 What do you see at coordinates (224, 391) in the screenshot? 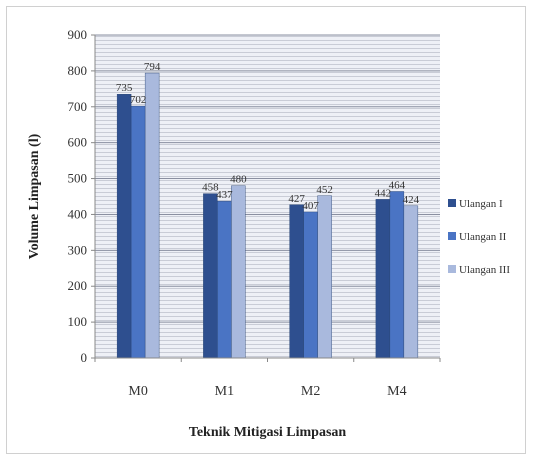
I see `x-category-label: M1` at bounding box center [224, 391].